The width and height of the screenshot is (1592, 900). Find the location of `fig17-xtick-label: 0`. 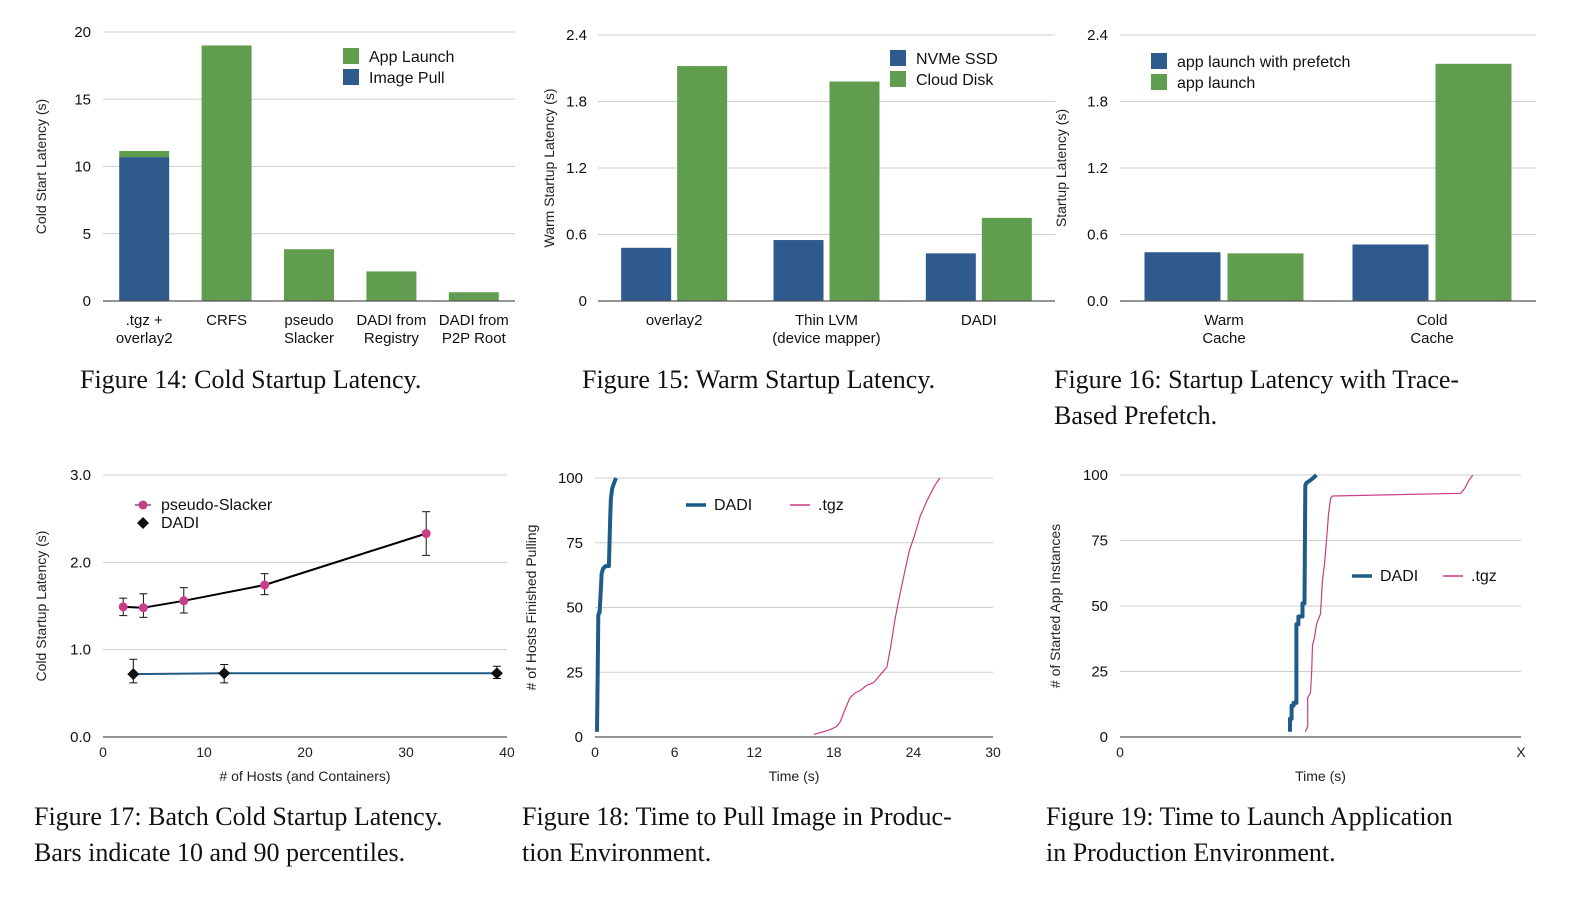

fig17-xtick-label: 0 is located at coordinates (103, 752).